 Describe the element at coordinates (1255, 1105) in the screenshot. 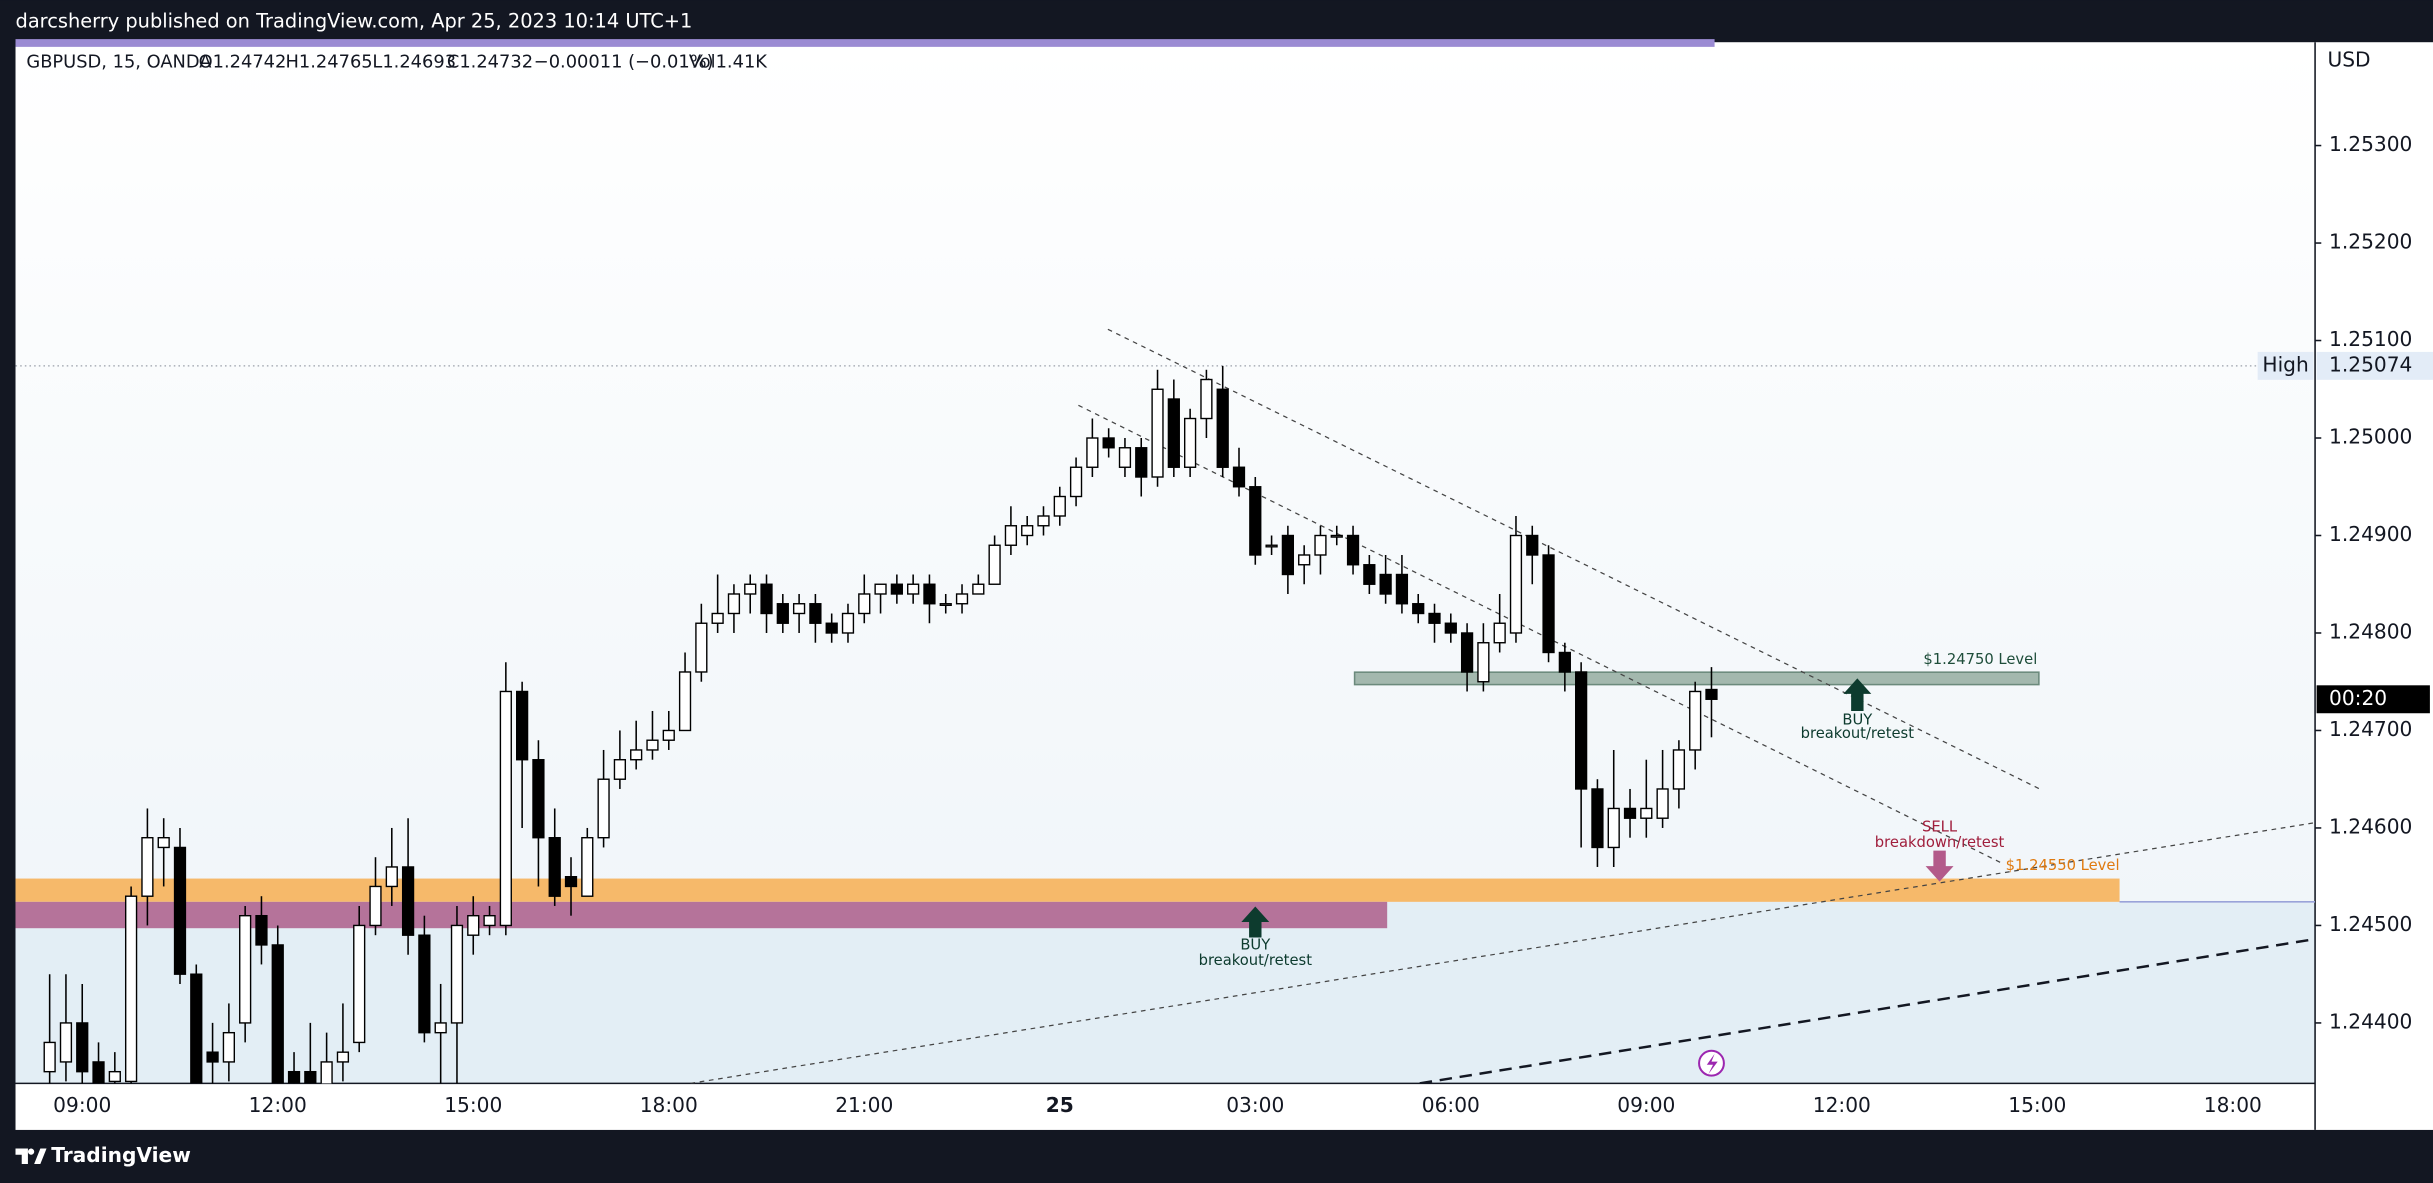

I see `x-tick-label: 03:00` at that location.